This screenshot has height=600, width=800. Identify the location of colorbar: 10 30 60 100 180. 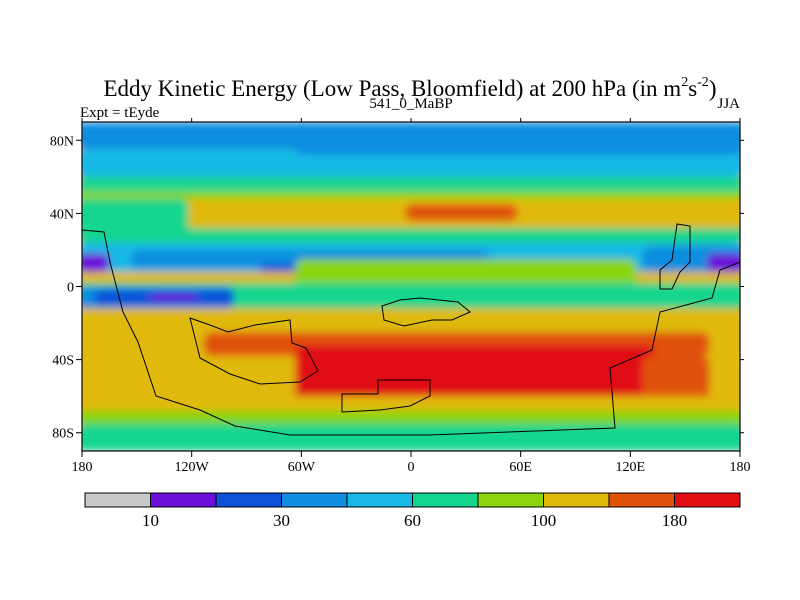
(412, 511).